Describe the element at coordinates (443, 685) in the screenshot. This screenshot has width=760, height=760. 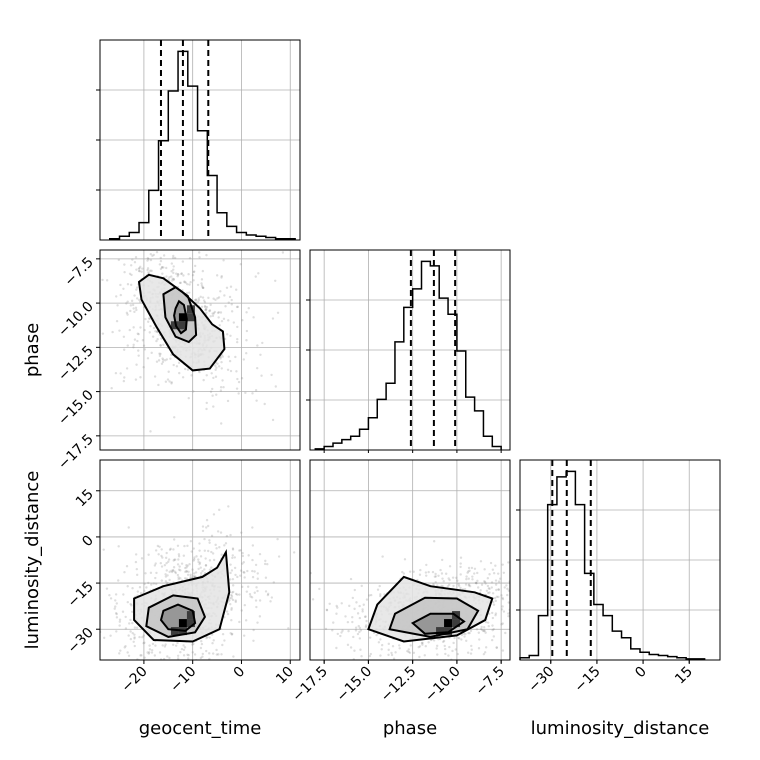
I see `x-tick-label-phase: −10.0` at that location.